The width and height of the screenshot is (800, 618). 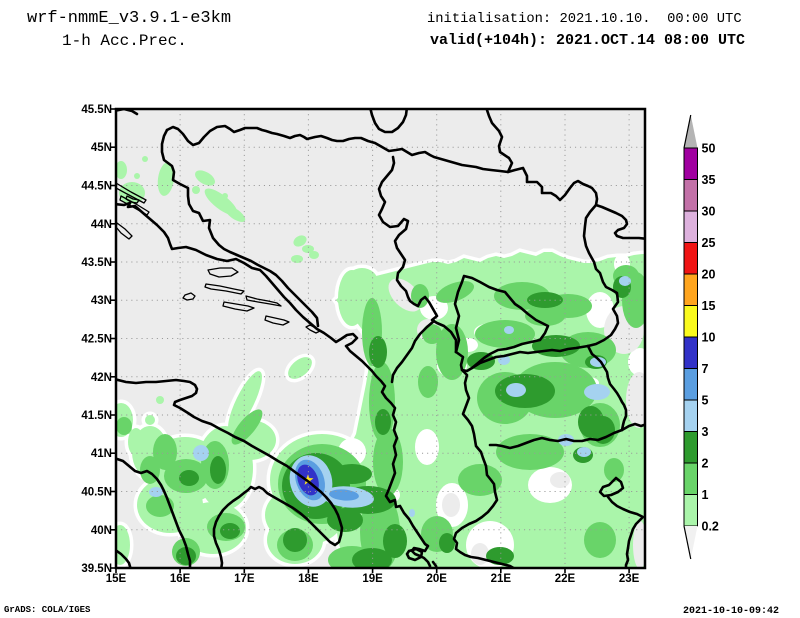 What do you see at coordinates (705, 464) in the screenshot?
I see `svg-text: 2` at bounding box center [705, 464].